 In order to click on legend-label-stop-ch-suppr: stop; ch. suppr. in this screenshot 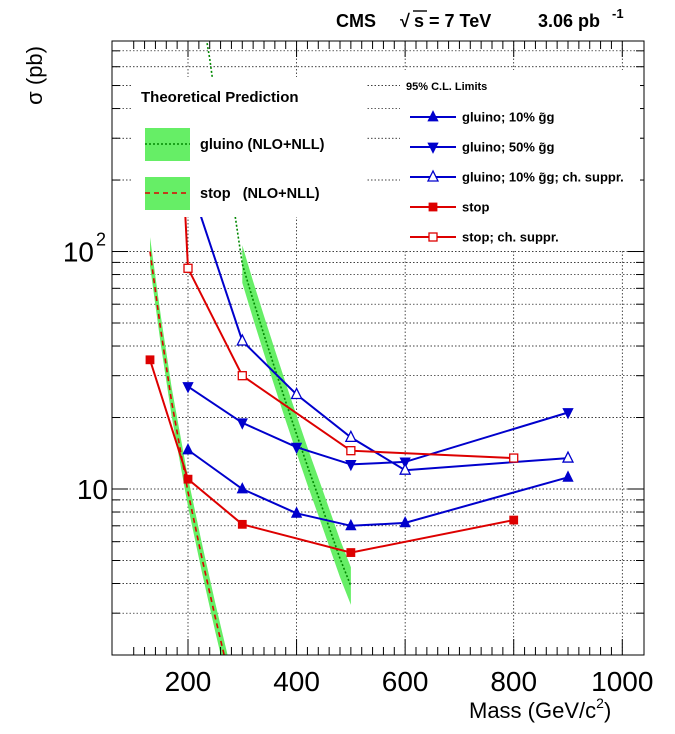, I will do `click(510, 237)`.